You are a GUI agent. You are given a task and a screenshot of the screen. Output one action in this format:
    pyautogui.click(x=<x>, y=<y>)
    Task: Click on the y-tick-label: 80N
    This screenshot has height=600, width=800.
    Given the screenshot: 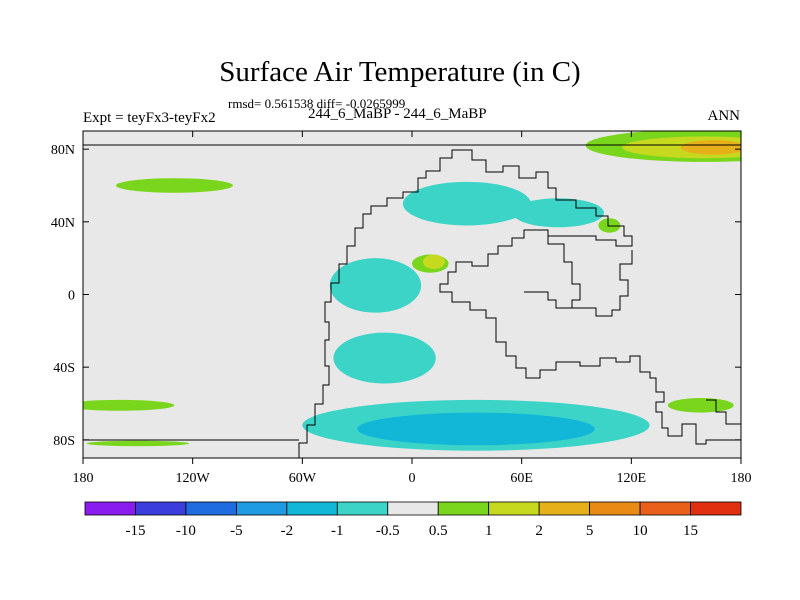 What is the action you would take?
    pyautogui.click(x=63, y=150)
    